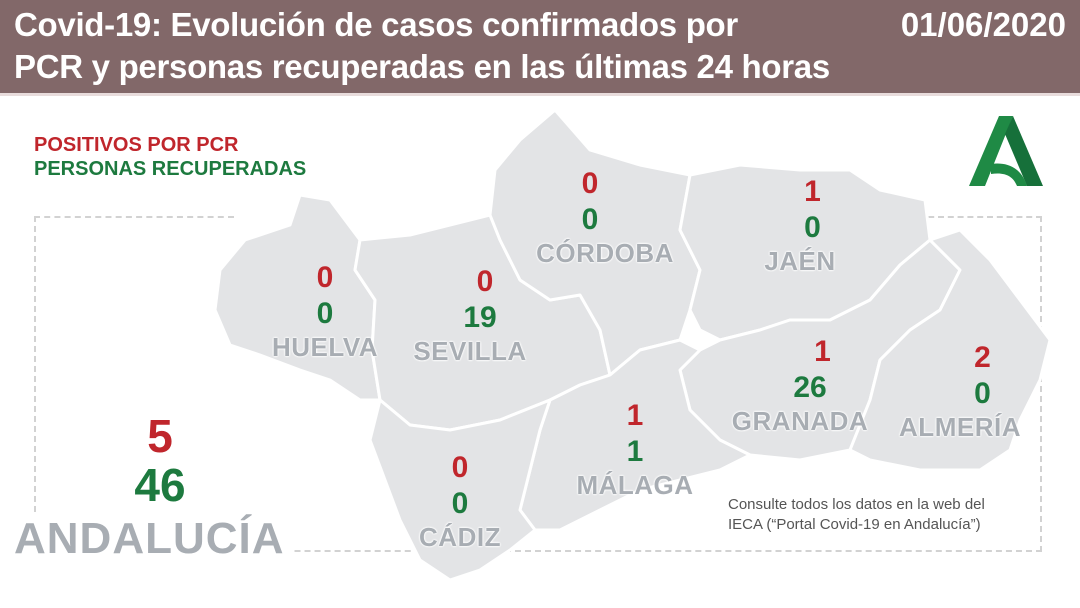 Image resolution: width=1080 pixels, height=608 pixels. I want to click on almeria-positives: 2, so click(982, 357).